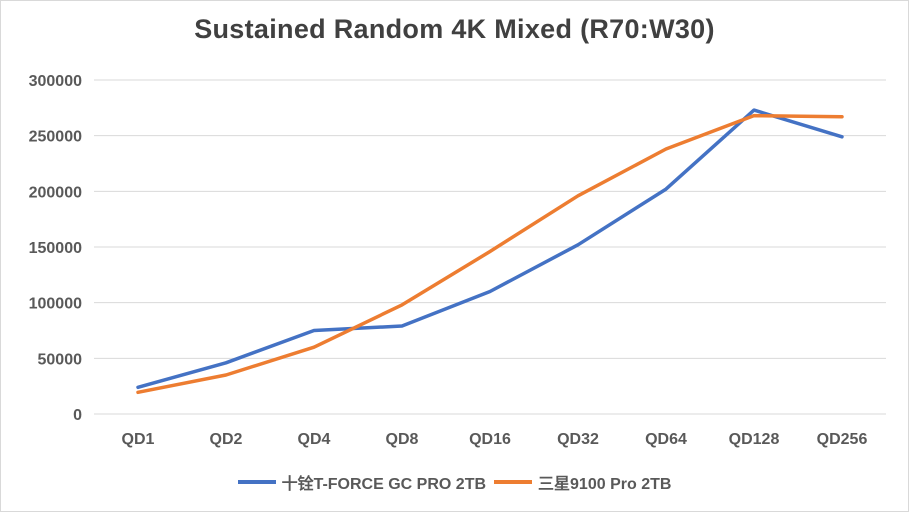  I want to click on x-tick-label-qd16: QD16, so click(490, 439).